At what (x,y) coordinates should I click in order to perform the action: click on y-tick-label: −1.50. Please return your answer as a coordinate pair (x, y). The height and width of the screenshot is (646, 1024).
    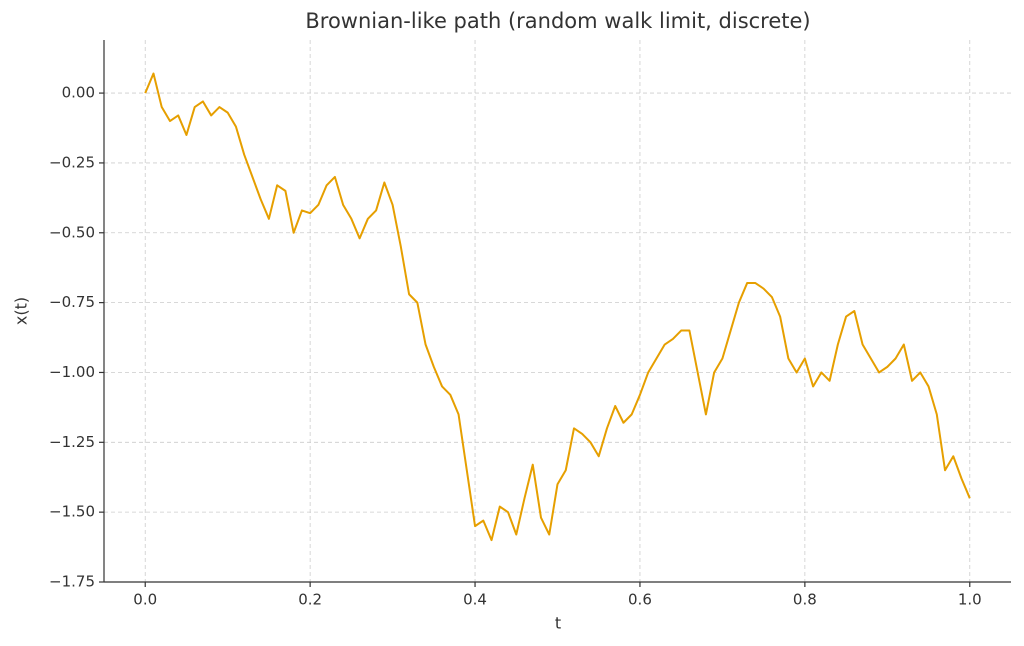
    Looking at the image, I should click on (72, 512).